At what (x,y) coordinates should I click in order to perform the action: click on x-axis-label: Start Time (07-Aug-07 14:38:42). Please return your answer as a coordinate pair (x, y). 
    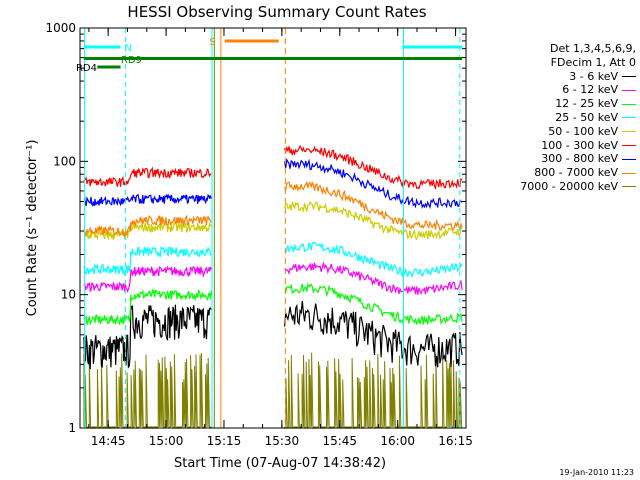
    Looking at the image, I should click on (280, 463).